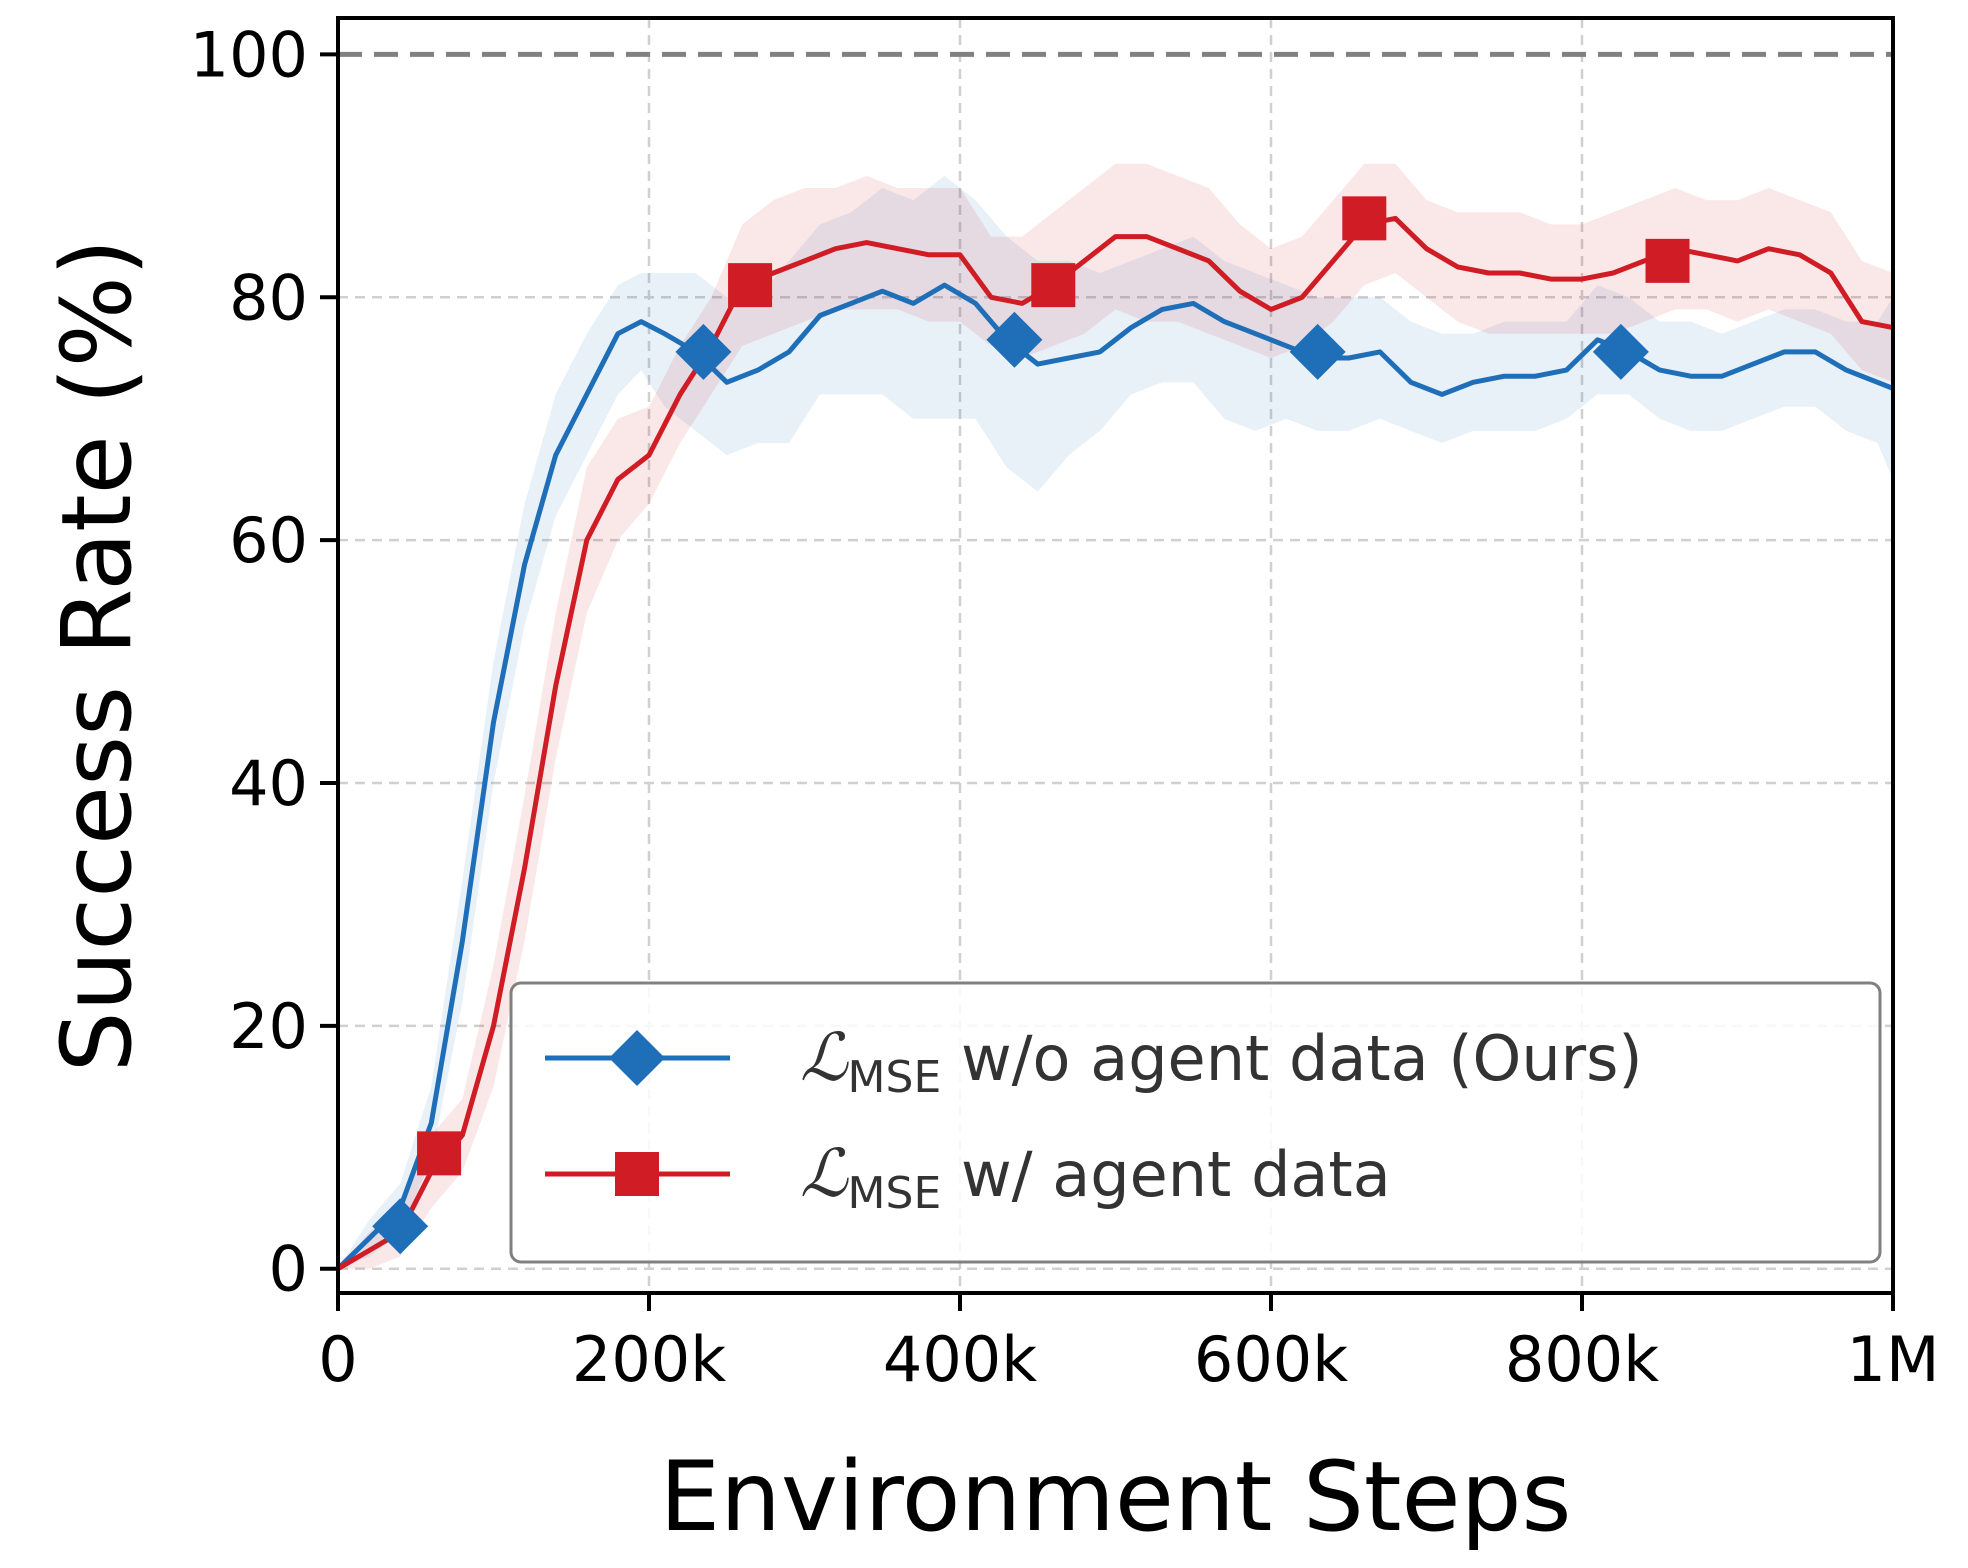 Image resolution: width=1968 pixels, height=1568 pixels. Describe the element at coordinates (637, 1174) in the screenshot. I see `legend-square-marker` at that location.